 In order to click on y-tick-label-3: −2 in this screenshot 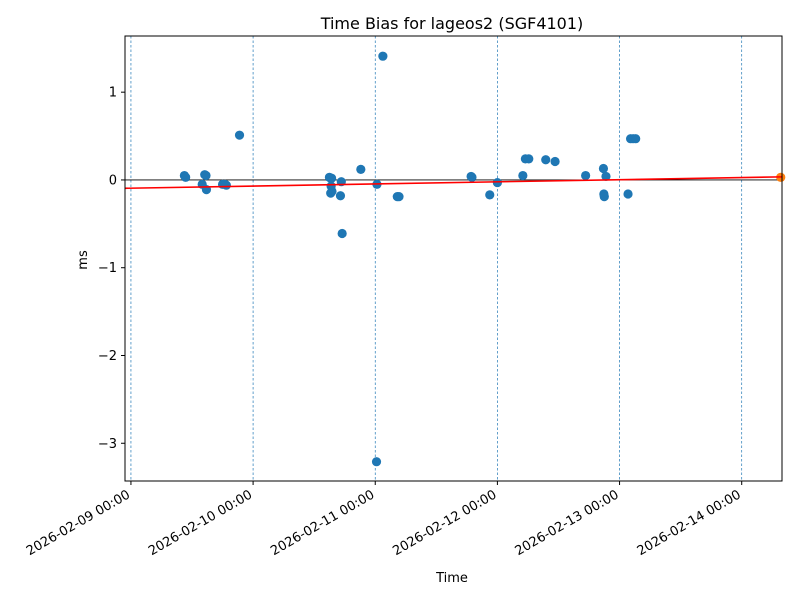, I will do `click(107, 356)`.